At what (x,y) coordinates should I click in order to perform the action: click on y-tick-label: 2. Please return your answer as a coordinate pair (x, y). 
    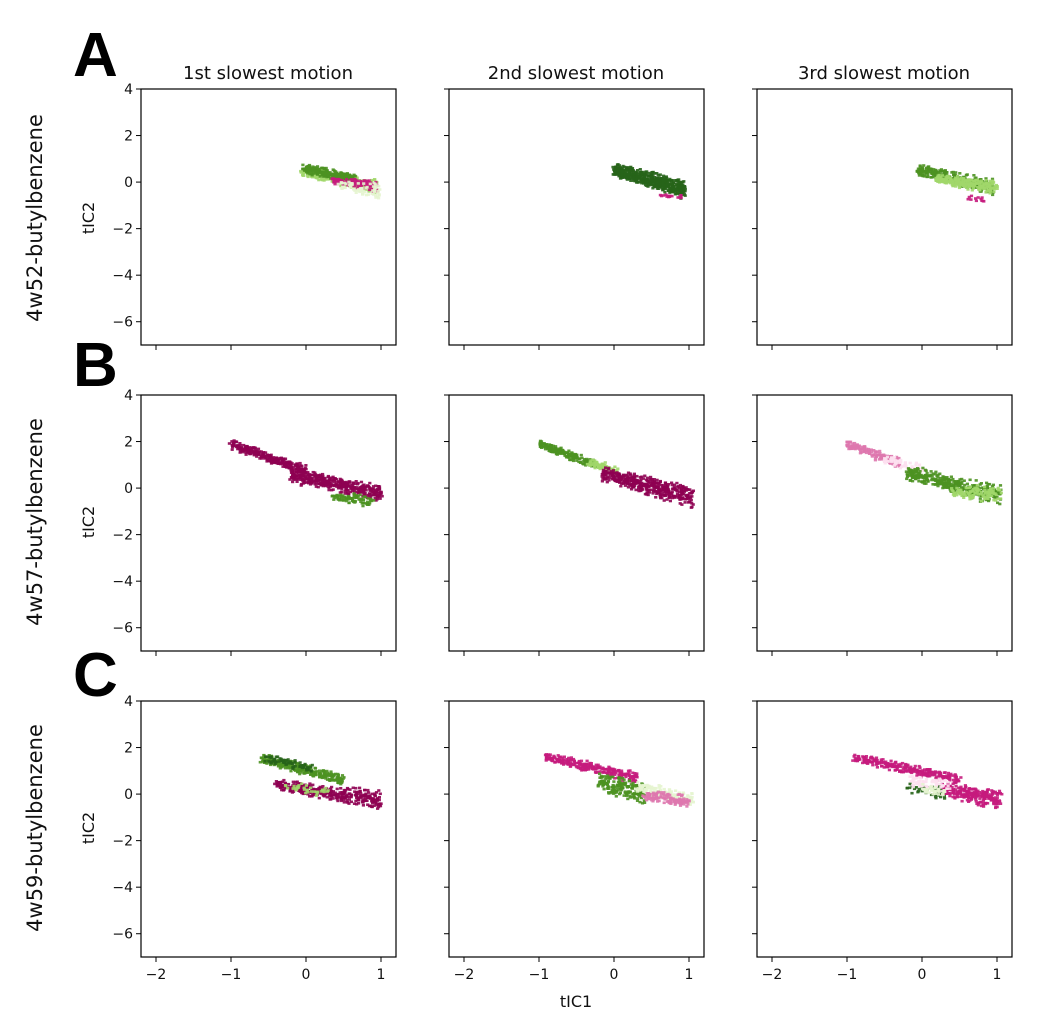
    Looking at the image, I should click on (128, 443).